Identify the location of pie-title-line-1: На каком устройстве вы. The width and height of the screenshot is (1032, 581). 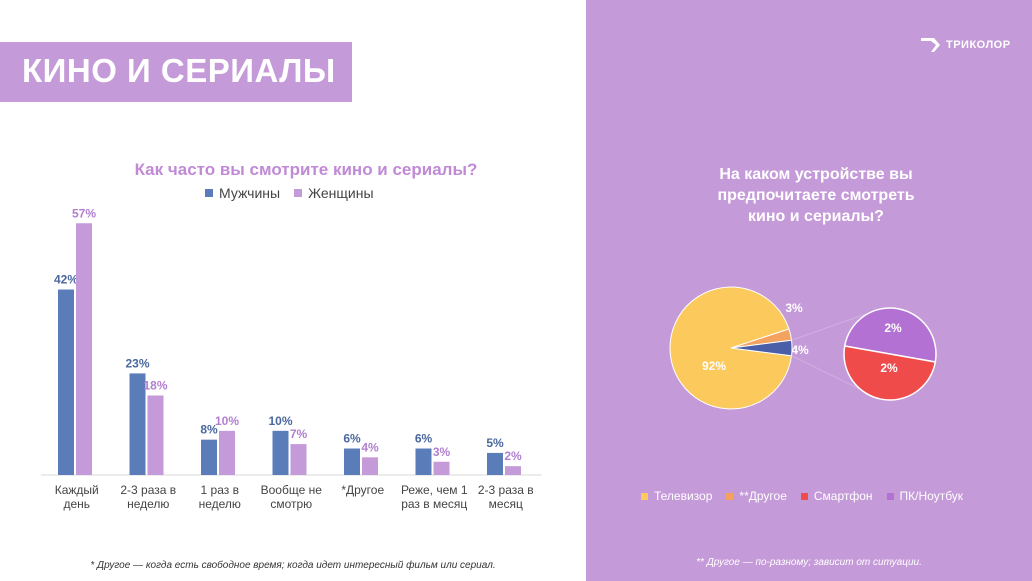
(816, 174).